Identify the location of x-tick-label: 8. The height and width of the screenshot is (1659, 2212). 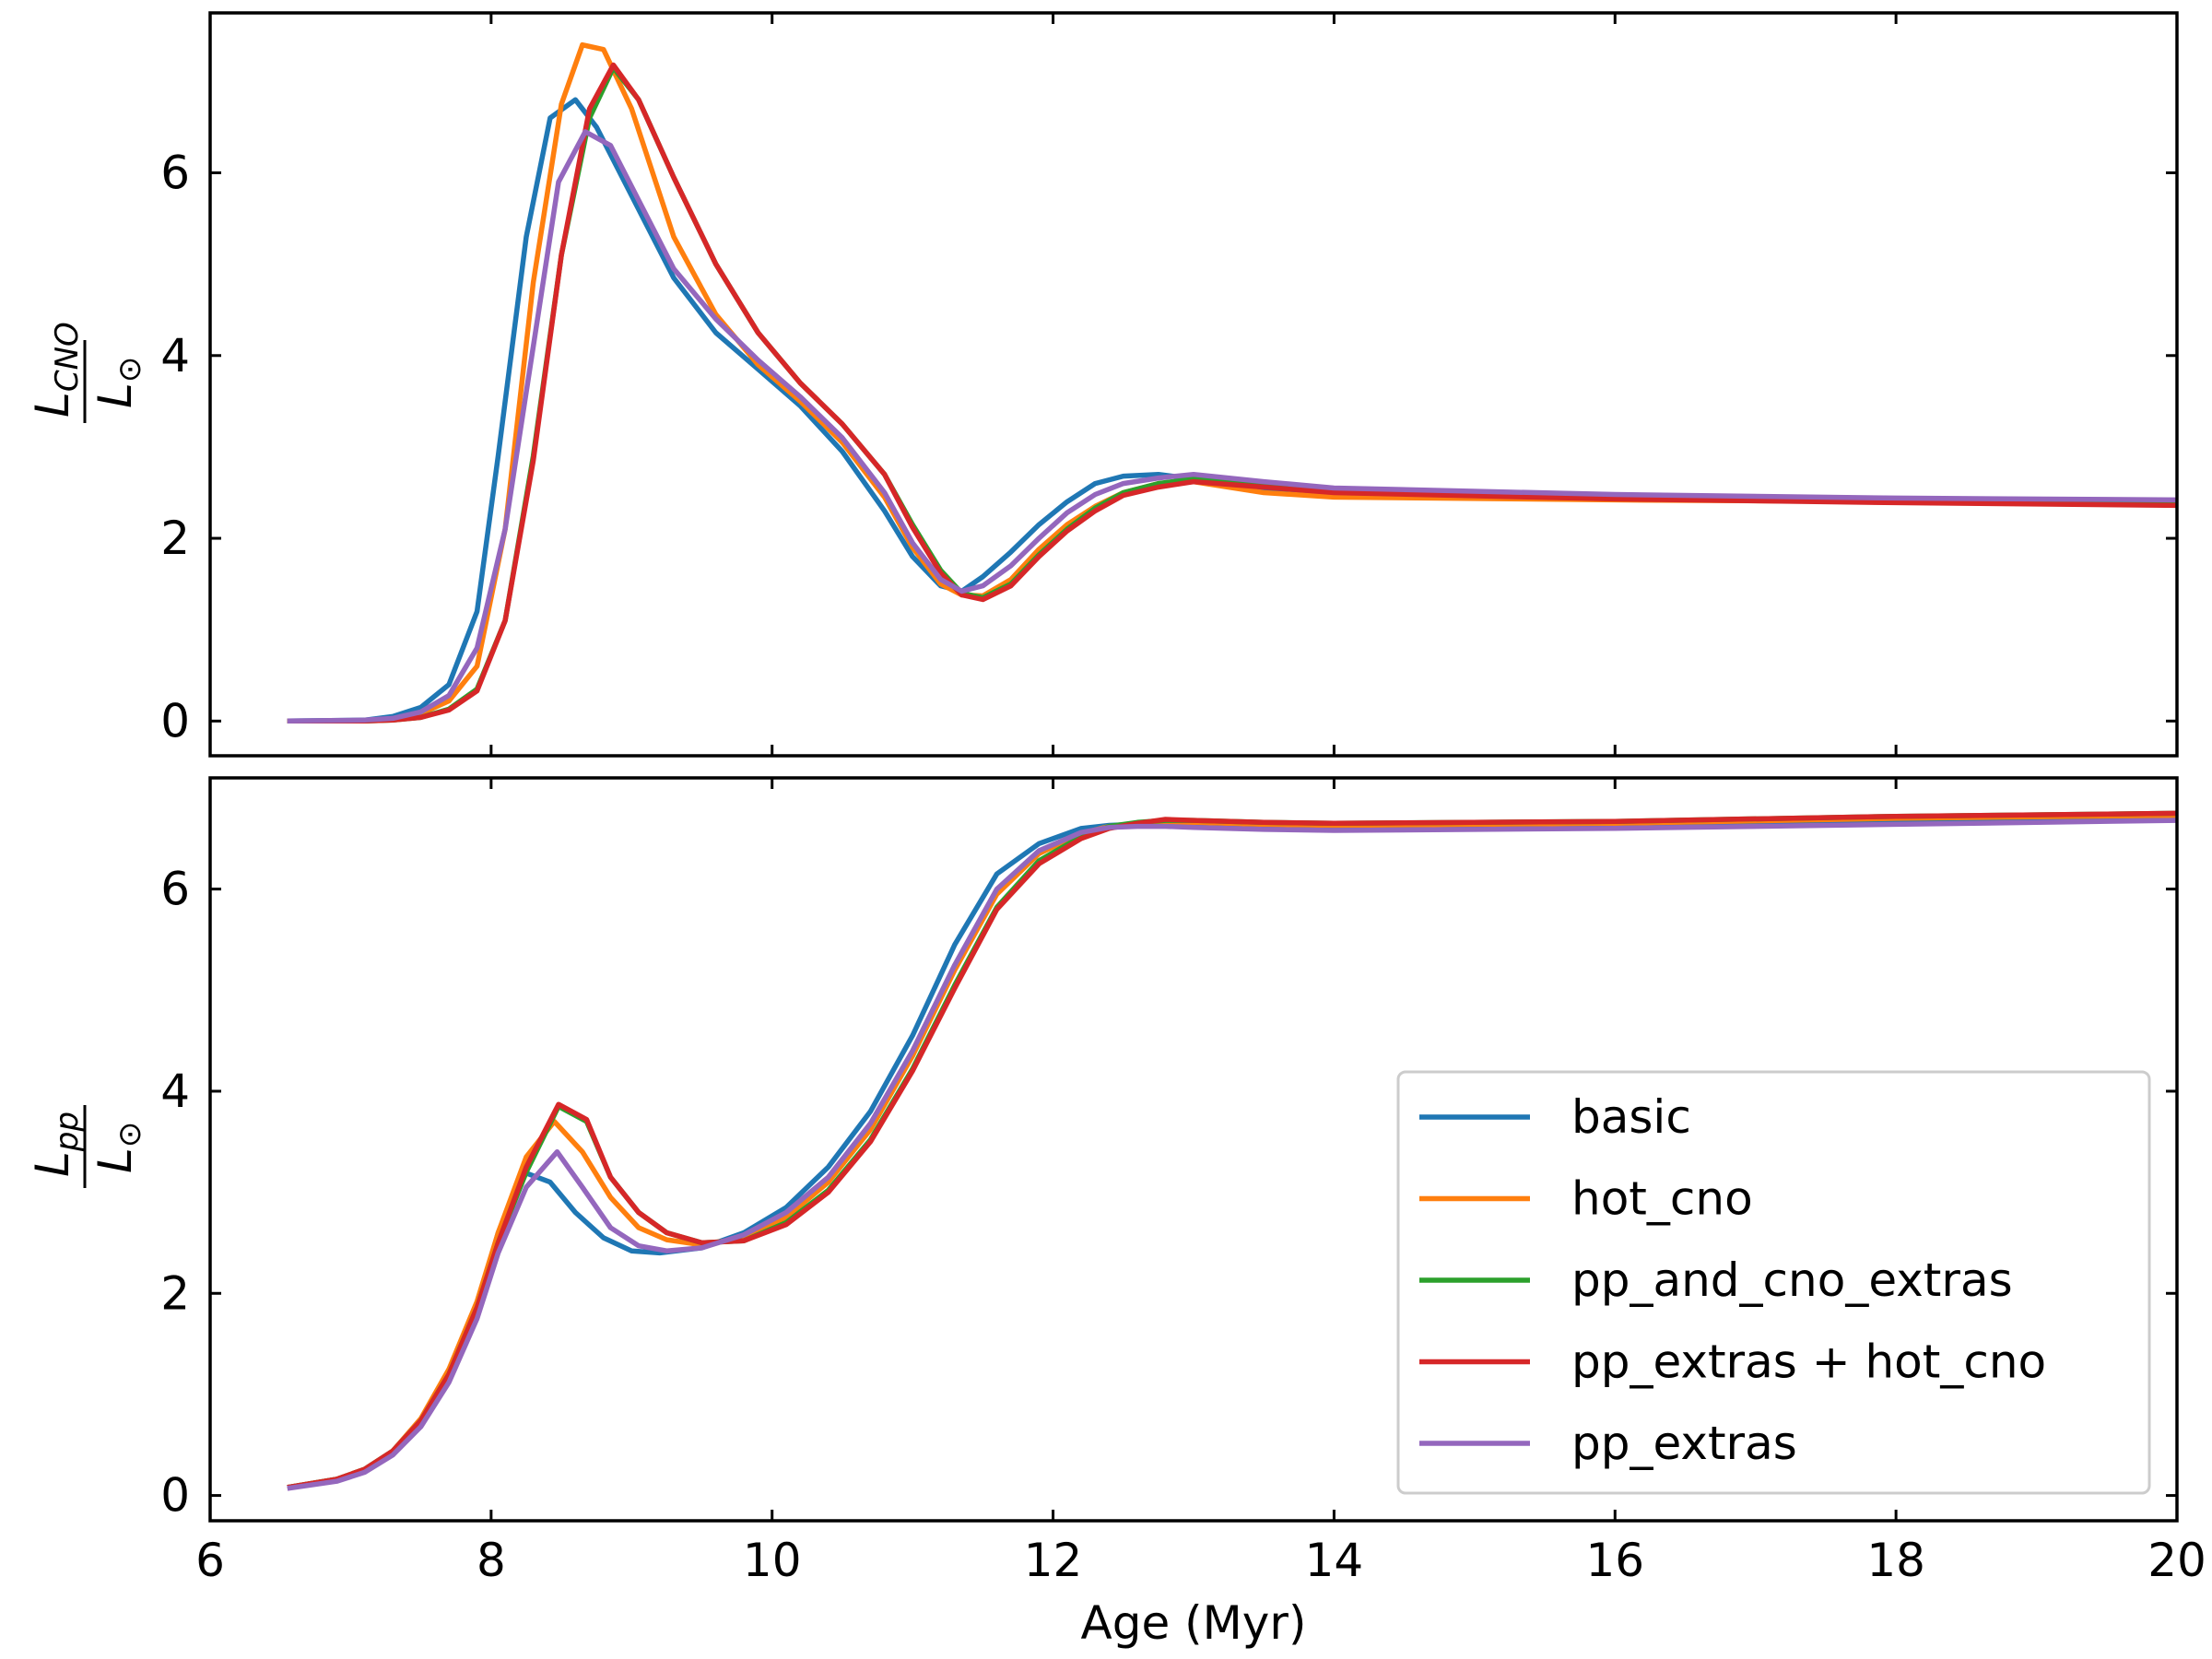
(491, 1560).